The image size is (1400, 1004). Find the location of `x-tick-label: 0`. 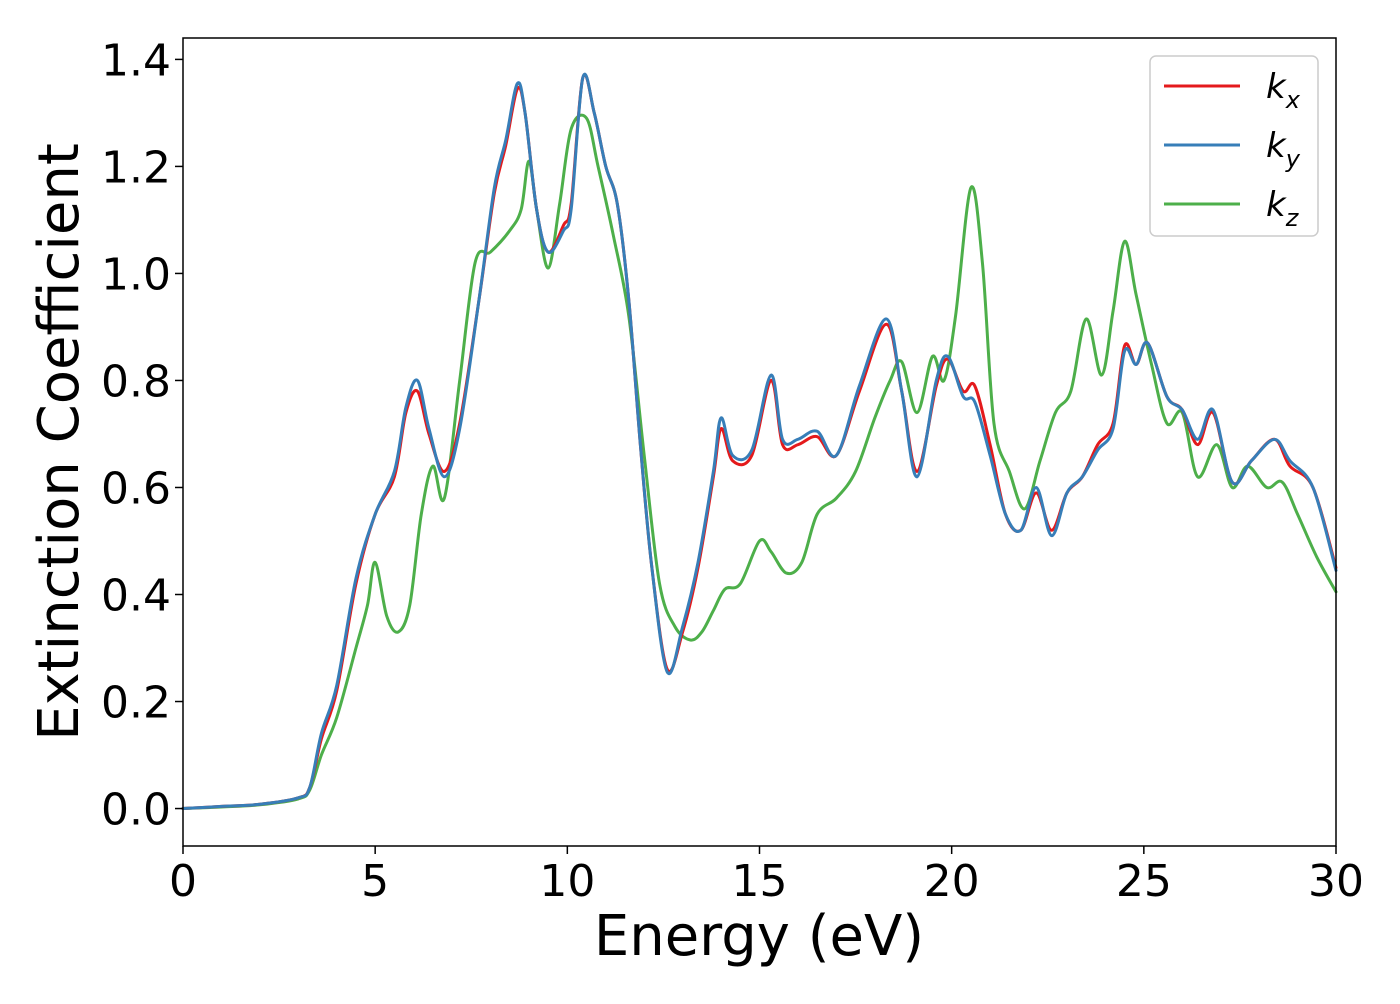

x-tick-label: 0 is located at coordinates (183, 881).